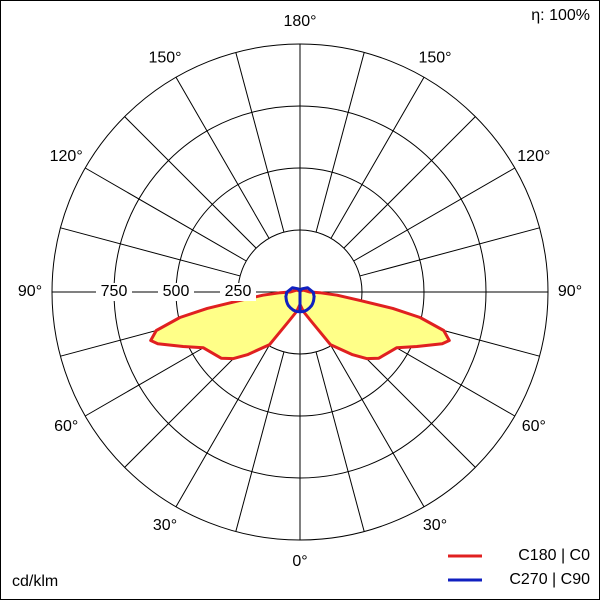 This screenshot has width=600, height=600. Describe the element at coordinates (299, 21) in the screenshot. I see `angle-label: 180°` at that location.